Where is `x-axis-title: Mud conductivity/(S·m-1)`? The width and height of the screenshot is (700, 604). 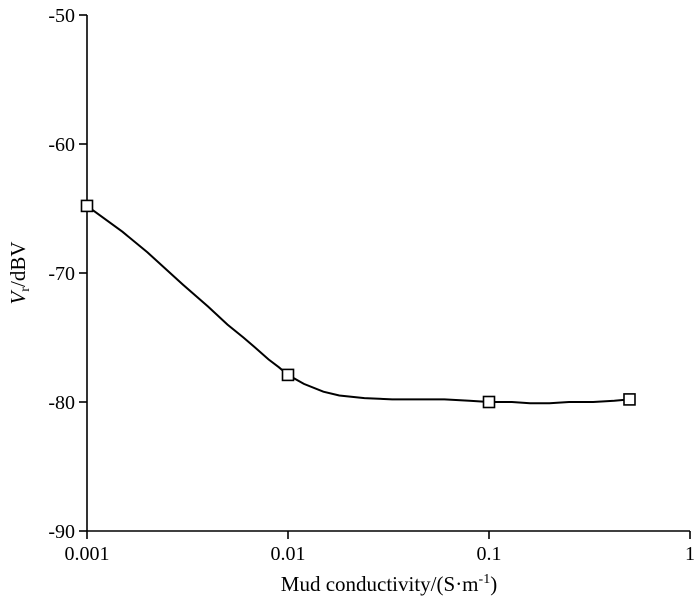
x-axis-title: Mud conductivity/(S·m-1) is located at coordinates (389, 584).